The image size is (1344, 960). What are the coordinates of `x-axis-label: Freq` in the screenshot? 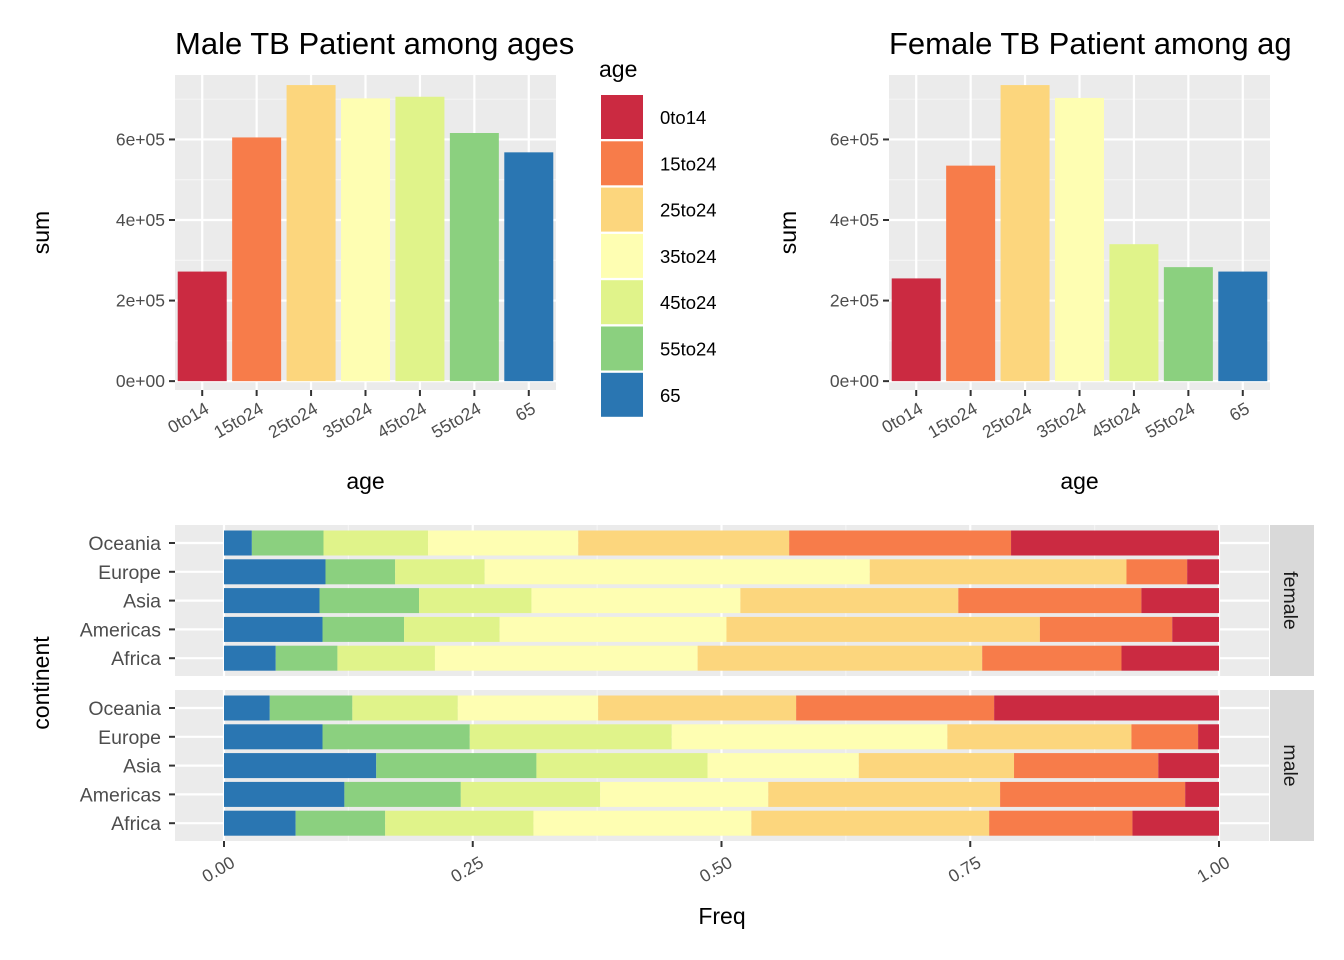 It's located at (721, 916).